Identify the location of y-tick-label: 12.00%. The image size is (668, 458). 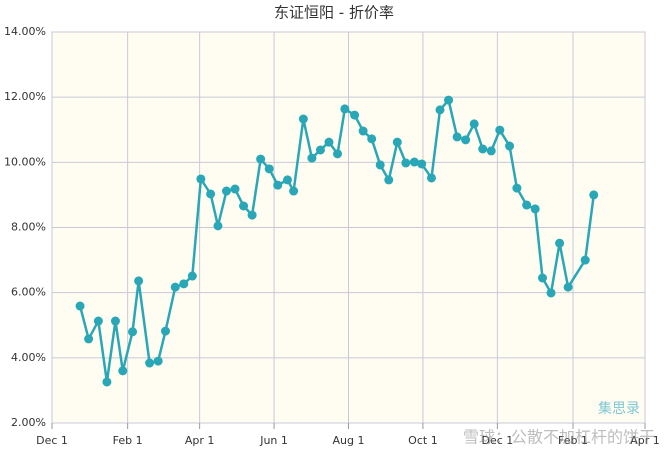
(25, 96).